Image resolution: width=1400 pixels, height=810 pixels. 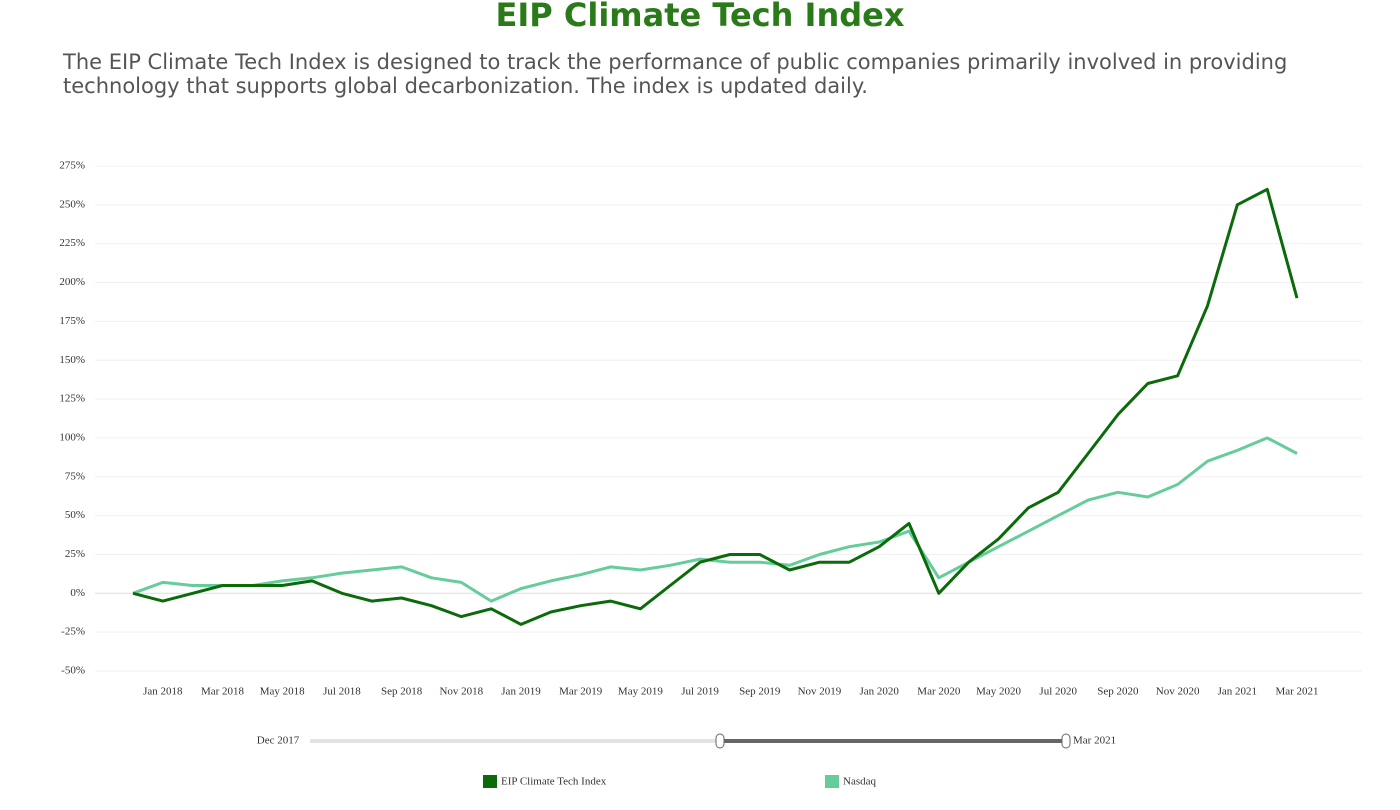 What do you see at coordinates (75, 515) in the screenshot?
I see `y-tick-label: 50%` at bounding box center [75, 515].